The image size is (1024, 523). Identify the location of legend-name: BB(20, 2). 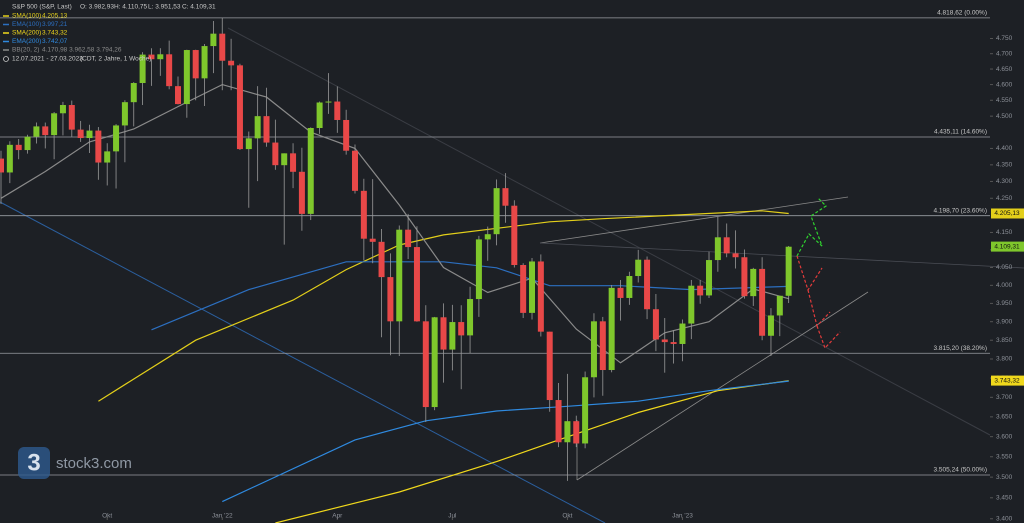
(25, 50).